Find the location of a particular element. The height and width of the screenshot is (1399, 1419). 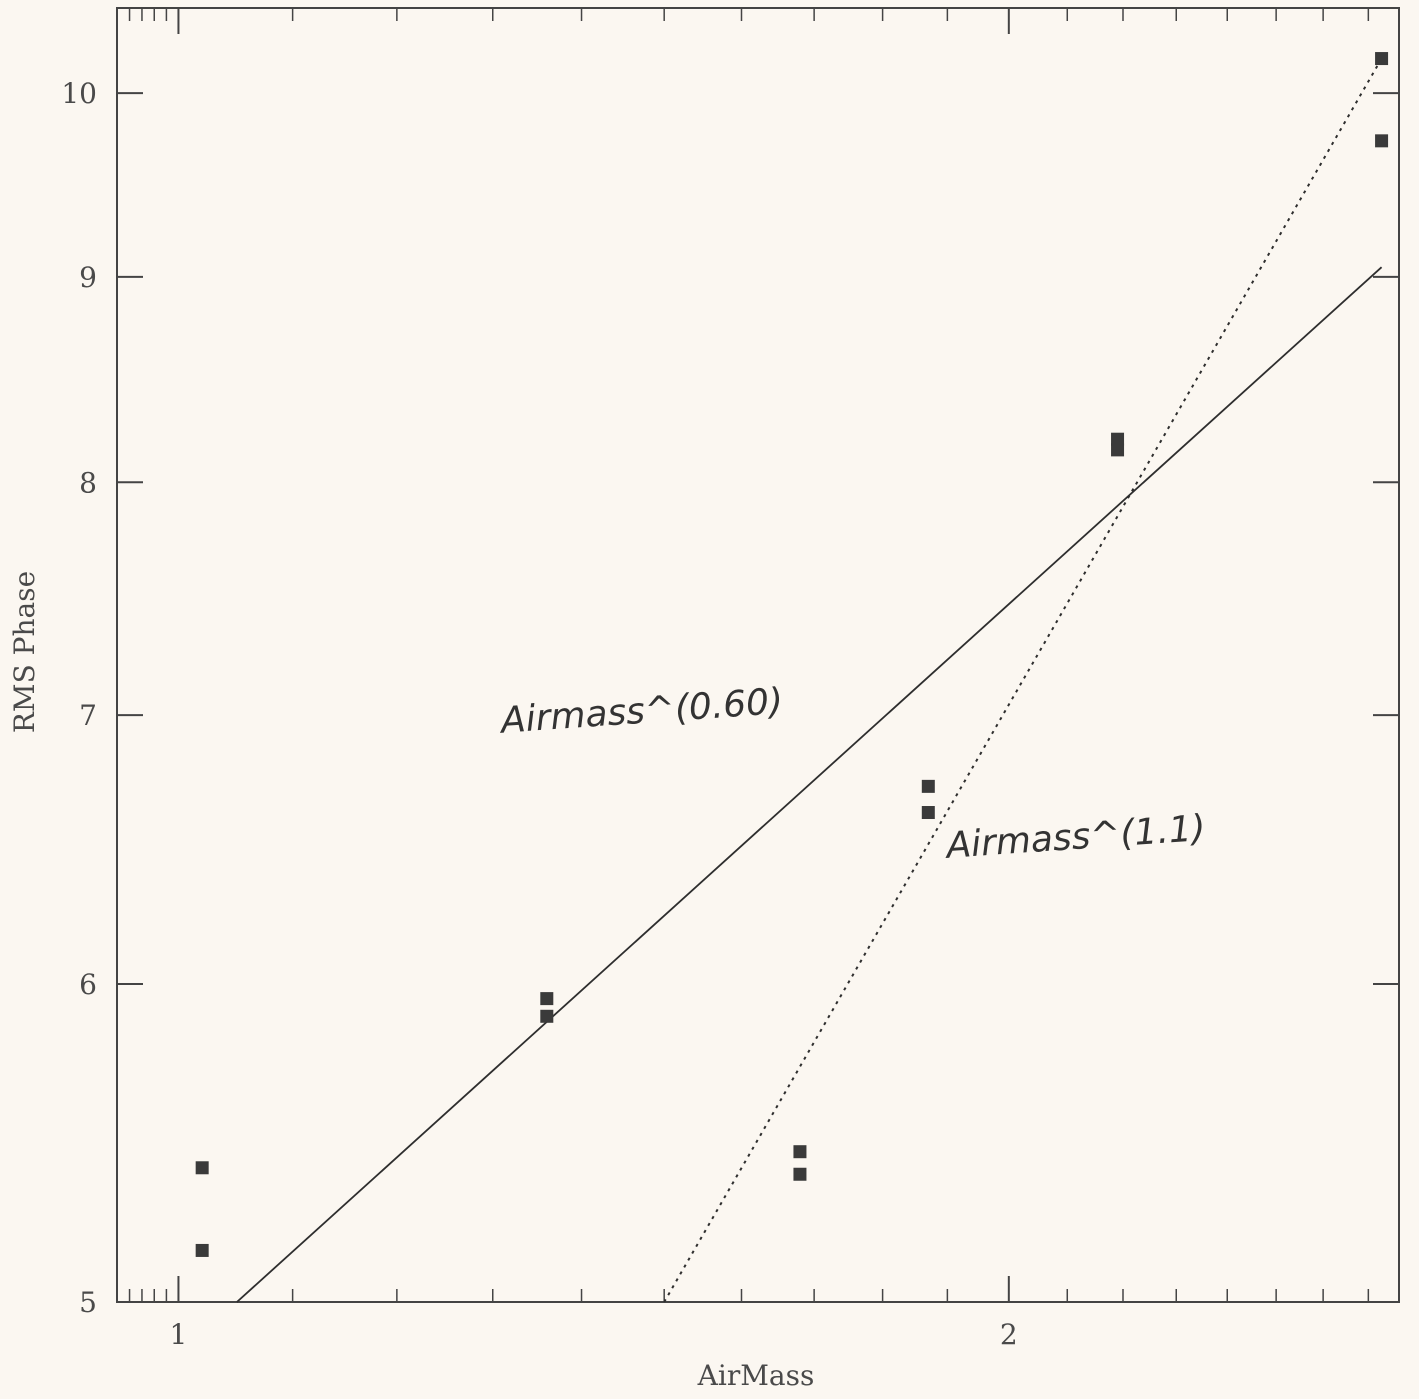

annotations: Airmass^(0.60) Airmass^(1.1) is located at coordinates (852, 774).